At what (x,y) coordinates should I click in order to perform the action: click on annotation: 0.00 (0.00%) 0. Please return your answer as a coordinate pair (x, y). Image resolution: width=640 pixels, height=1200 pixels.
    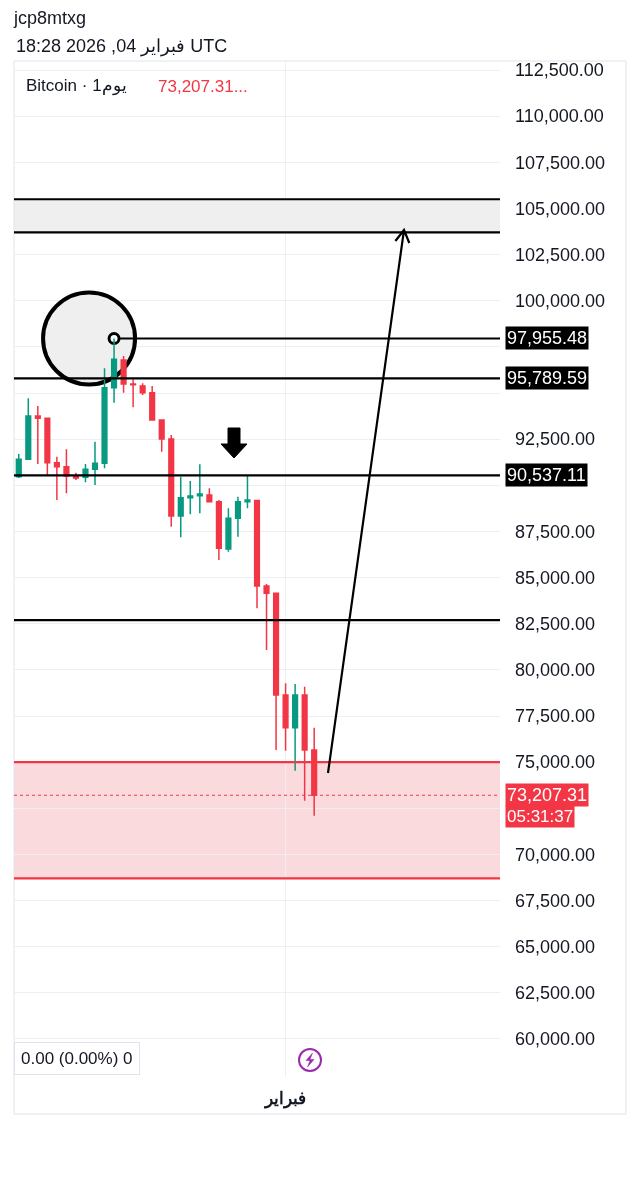
    Looking at the image, I should click on (77, 1058).